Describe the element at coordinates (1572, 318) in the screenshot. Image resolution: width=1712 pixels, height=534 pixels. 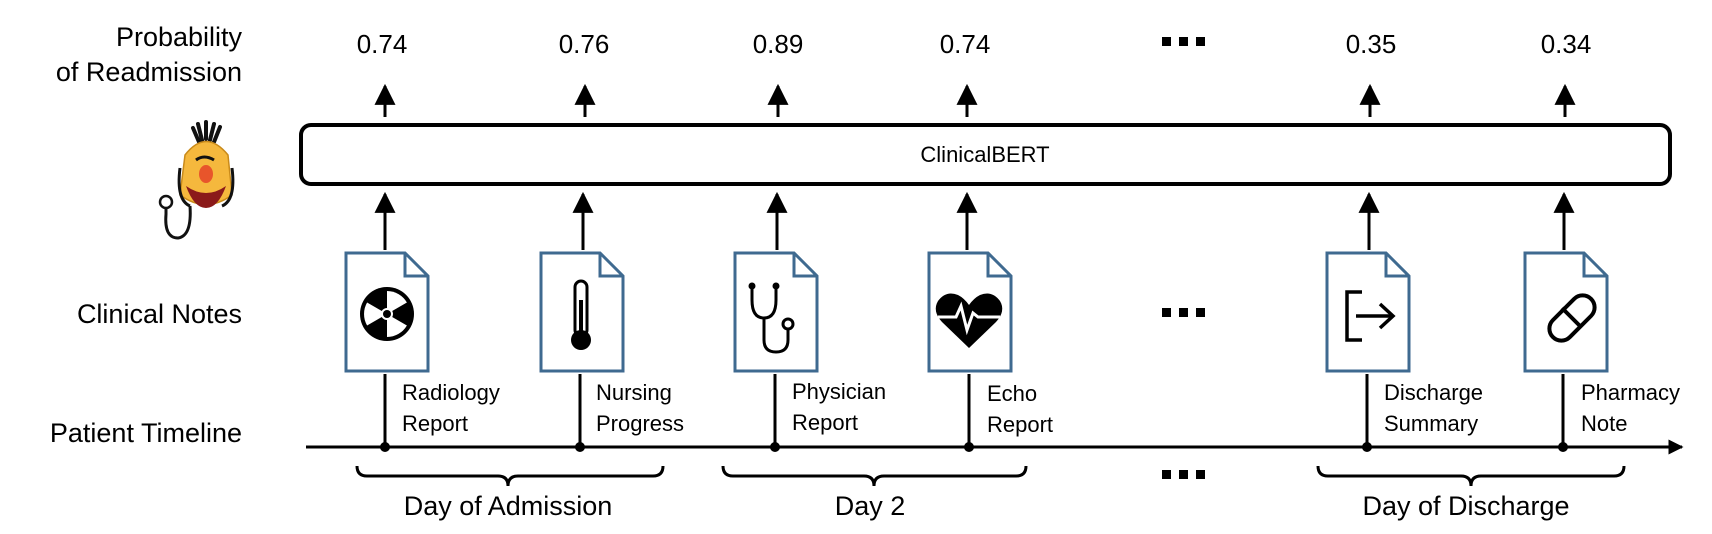
I see `pill-icon` at that location.